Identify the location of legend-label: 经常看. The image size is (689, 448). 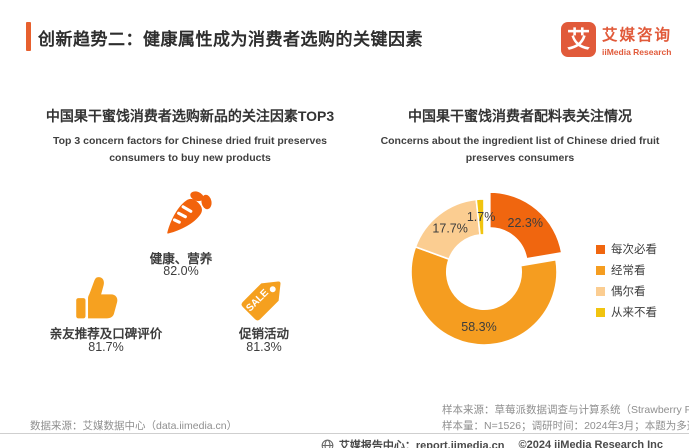
(628, 271).